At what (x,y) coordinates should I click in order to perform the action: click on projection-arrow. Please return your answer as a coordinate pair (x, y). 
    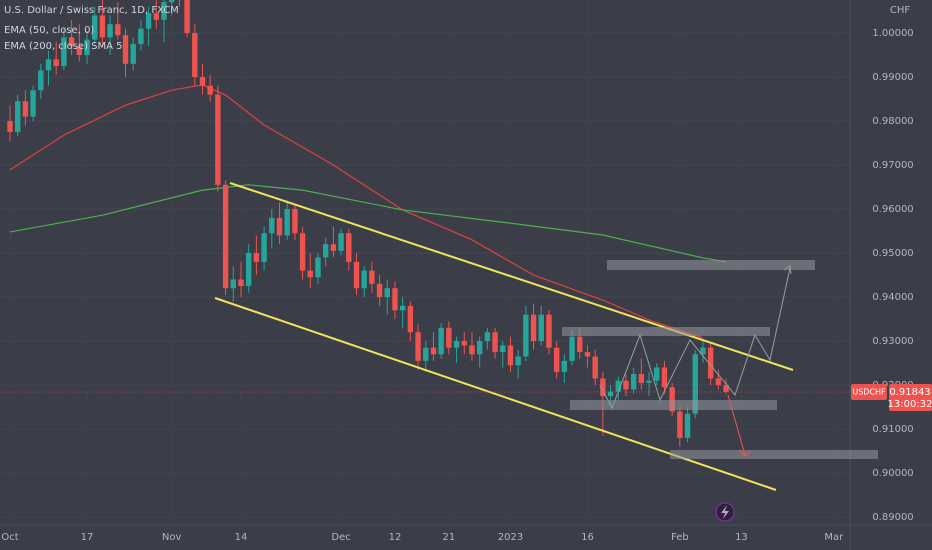
    Looking at the image, I should click on (736, 425).